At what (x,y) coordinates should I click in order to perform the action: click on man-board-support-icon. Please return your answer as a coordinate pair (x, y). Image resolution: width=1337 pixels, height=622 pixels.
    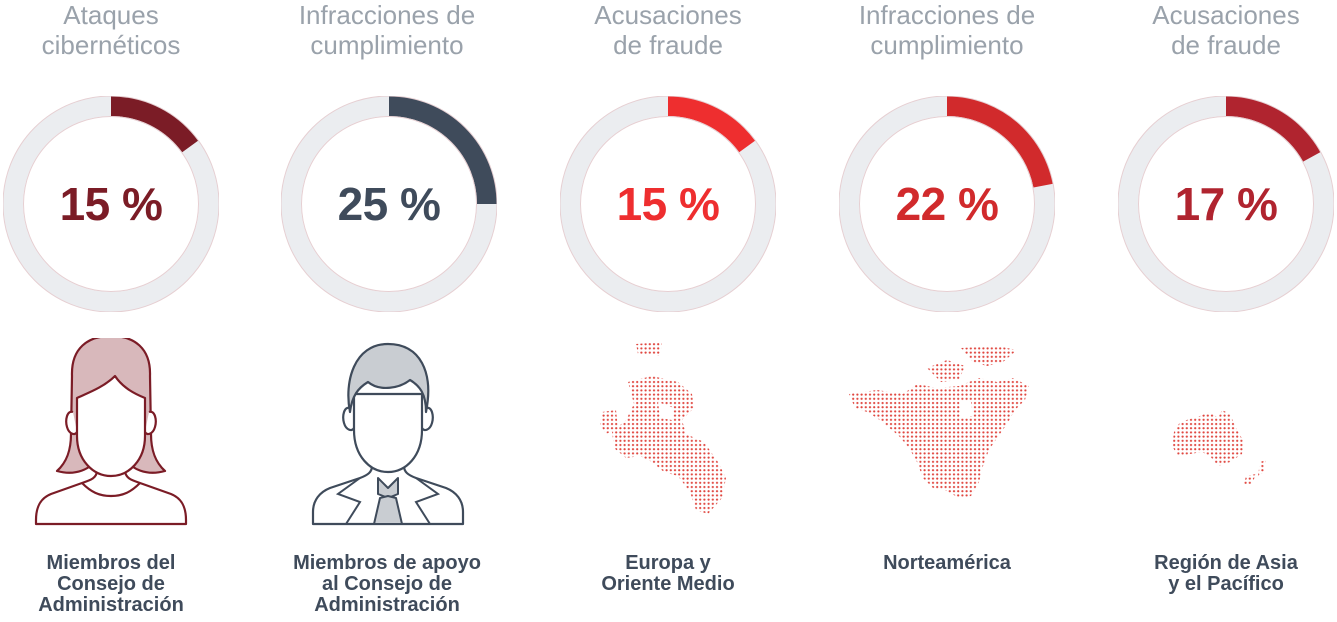
    Looking at the image, I should click on (388, 434).